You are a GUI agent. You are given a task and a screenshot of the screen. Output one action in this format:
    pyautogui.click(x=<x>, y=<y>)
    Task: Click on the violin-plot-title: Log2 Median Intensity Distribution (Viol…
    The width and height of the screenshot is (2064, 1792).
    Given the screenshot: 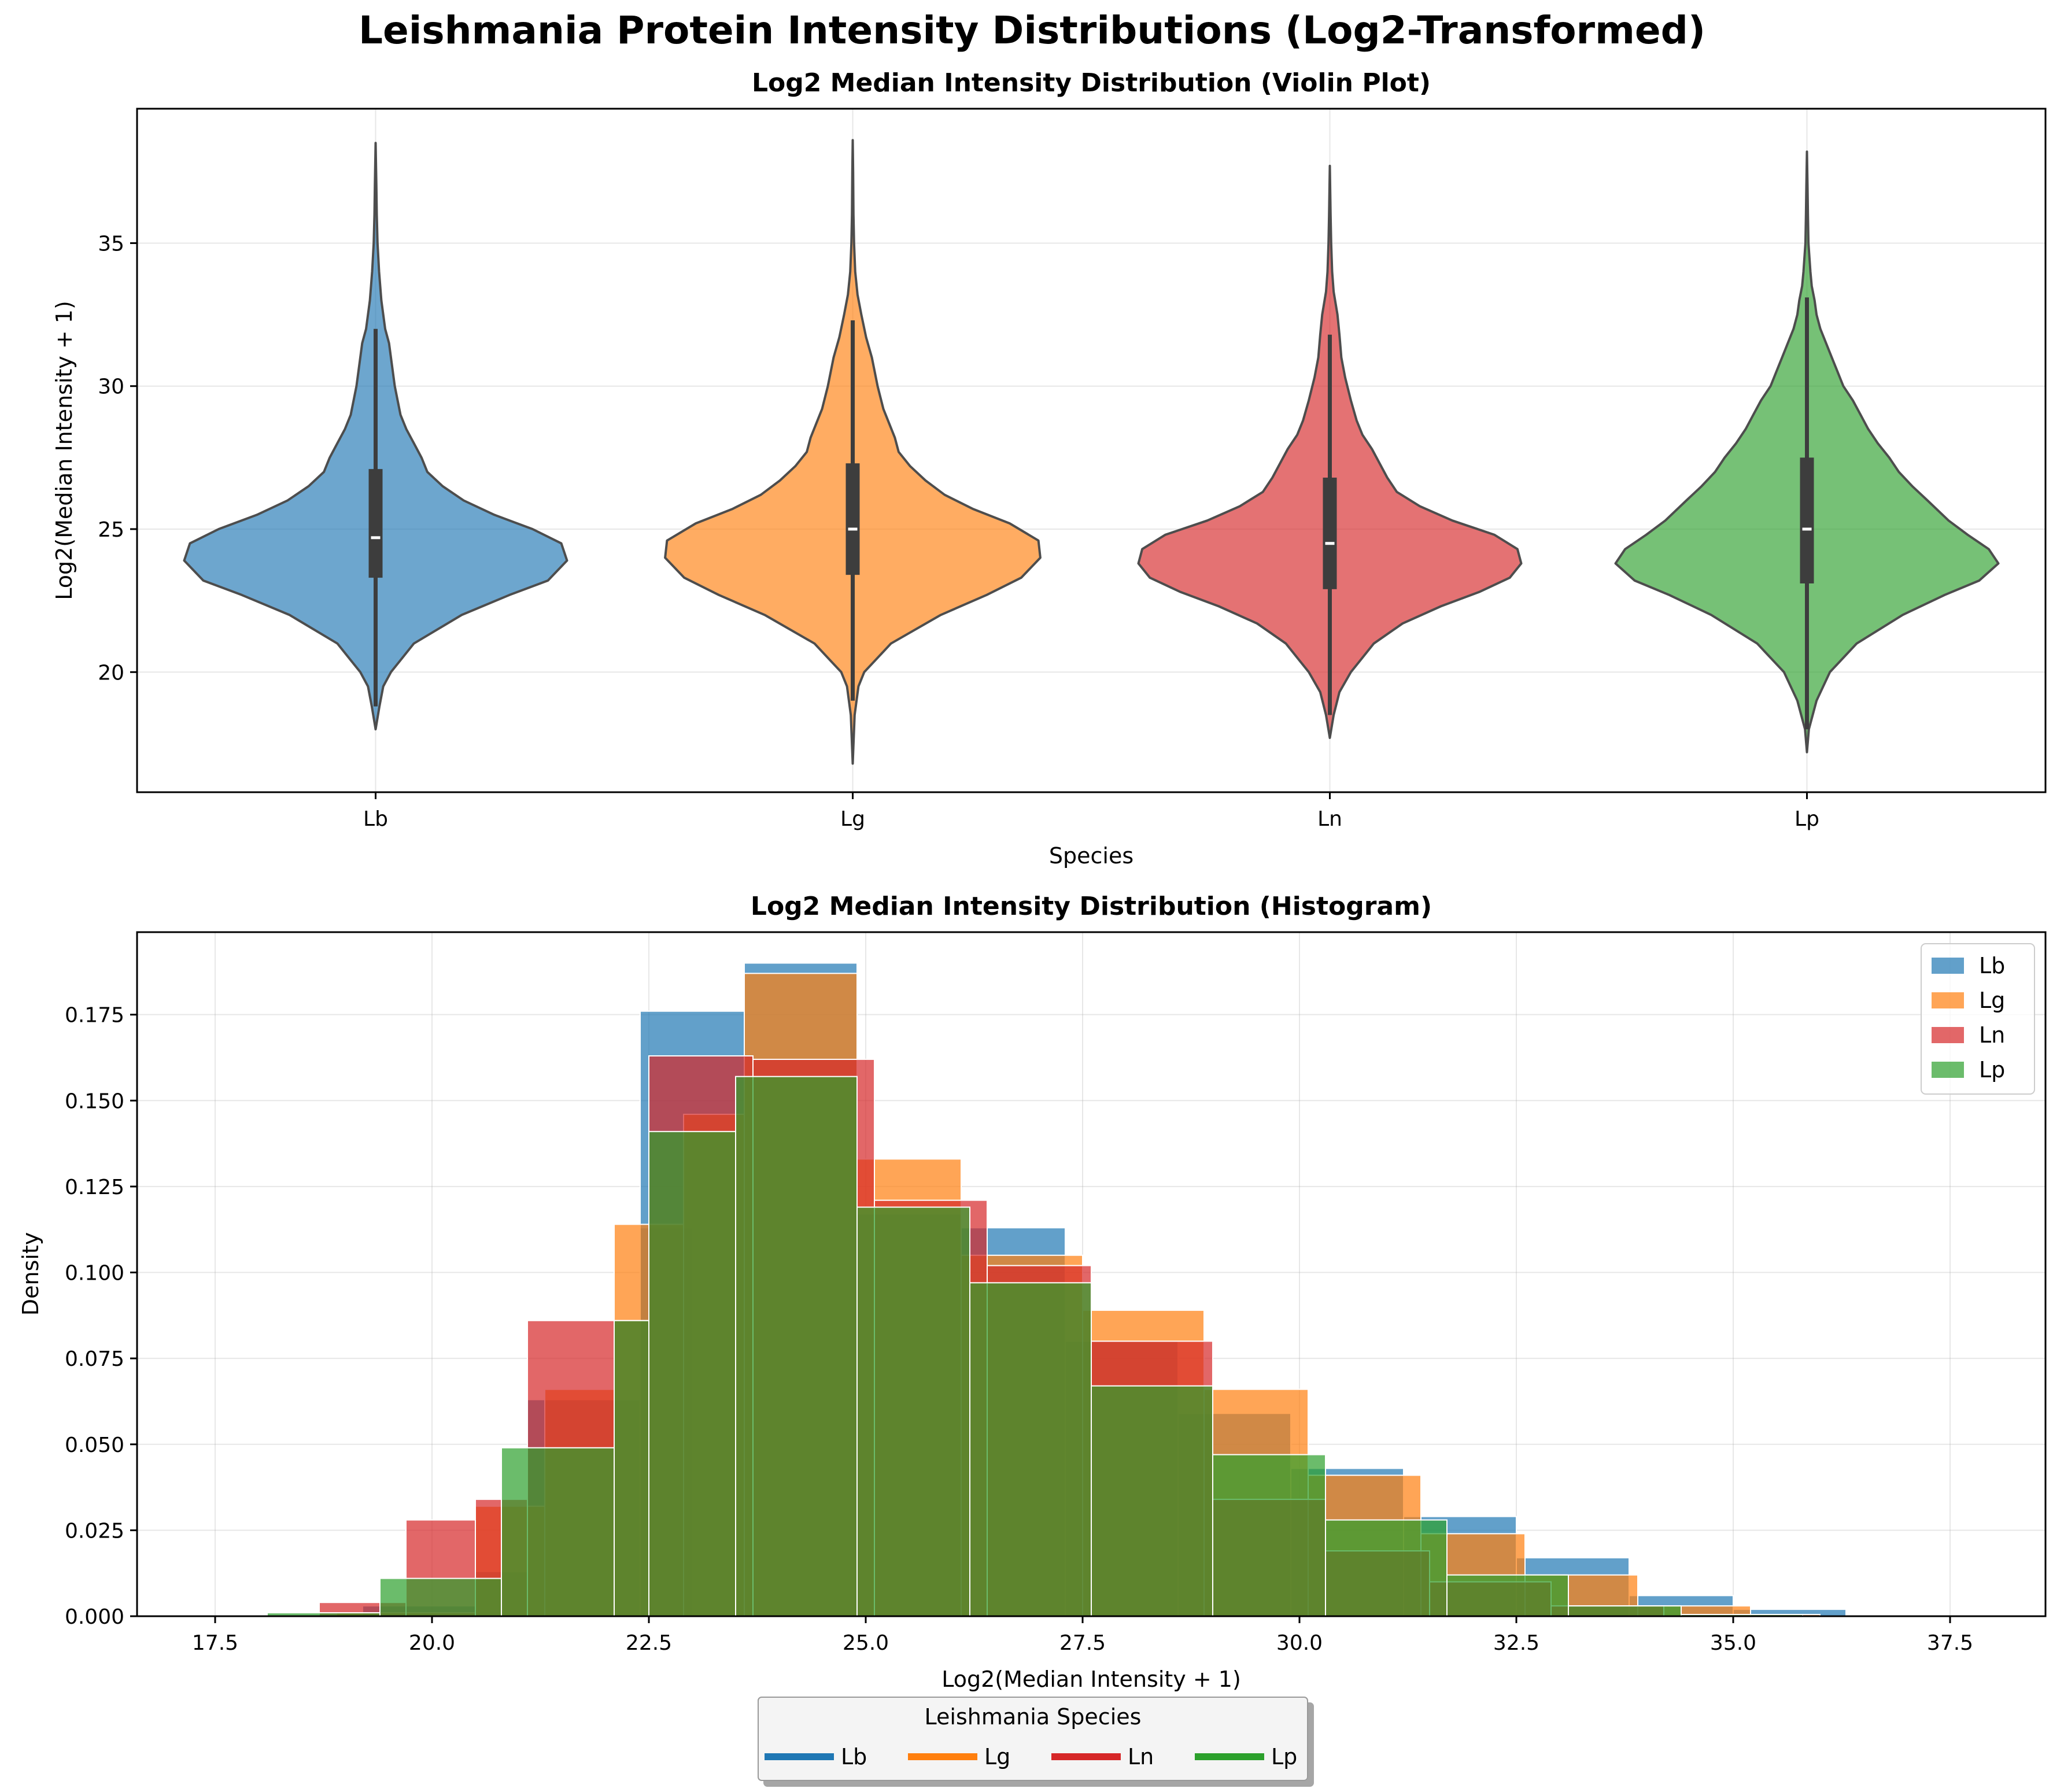 What is the action you would take?
    pyautogui.click(x=1091, y=83)
    